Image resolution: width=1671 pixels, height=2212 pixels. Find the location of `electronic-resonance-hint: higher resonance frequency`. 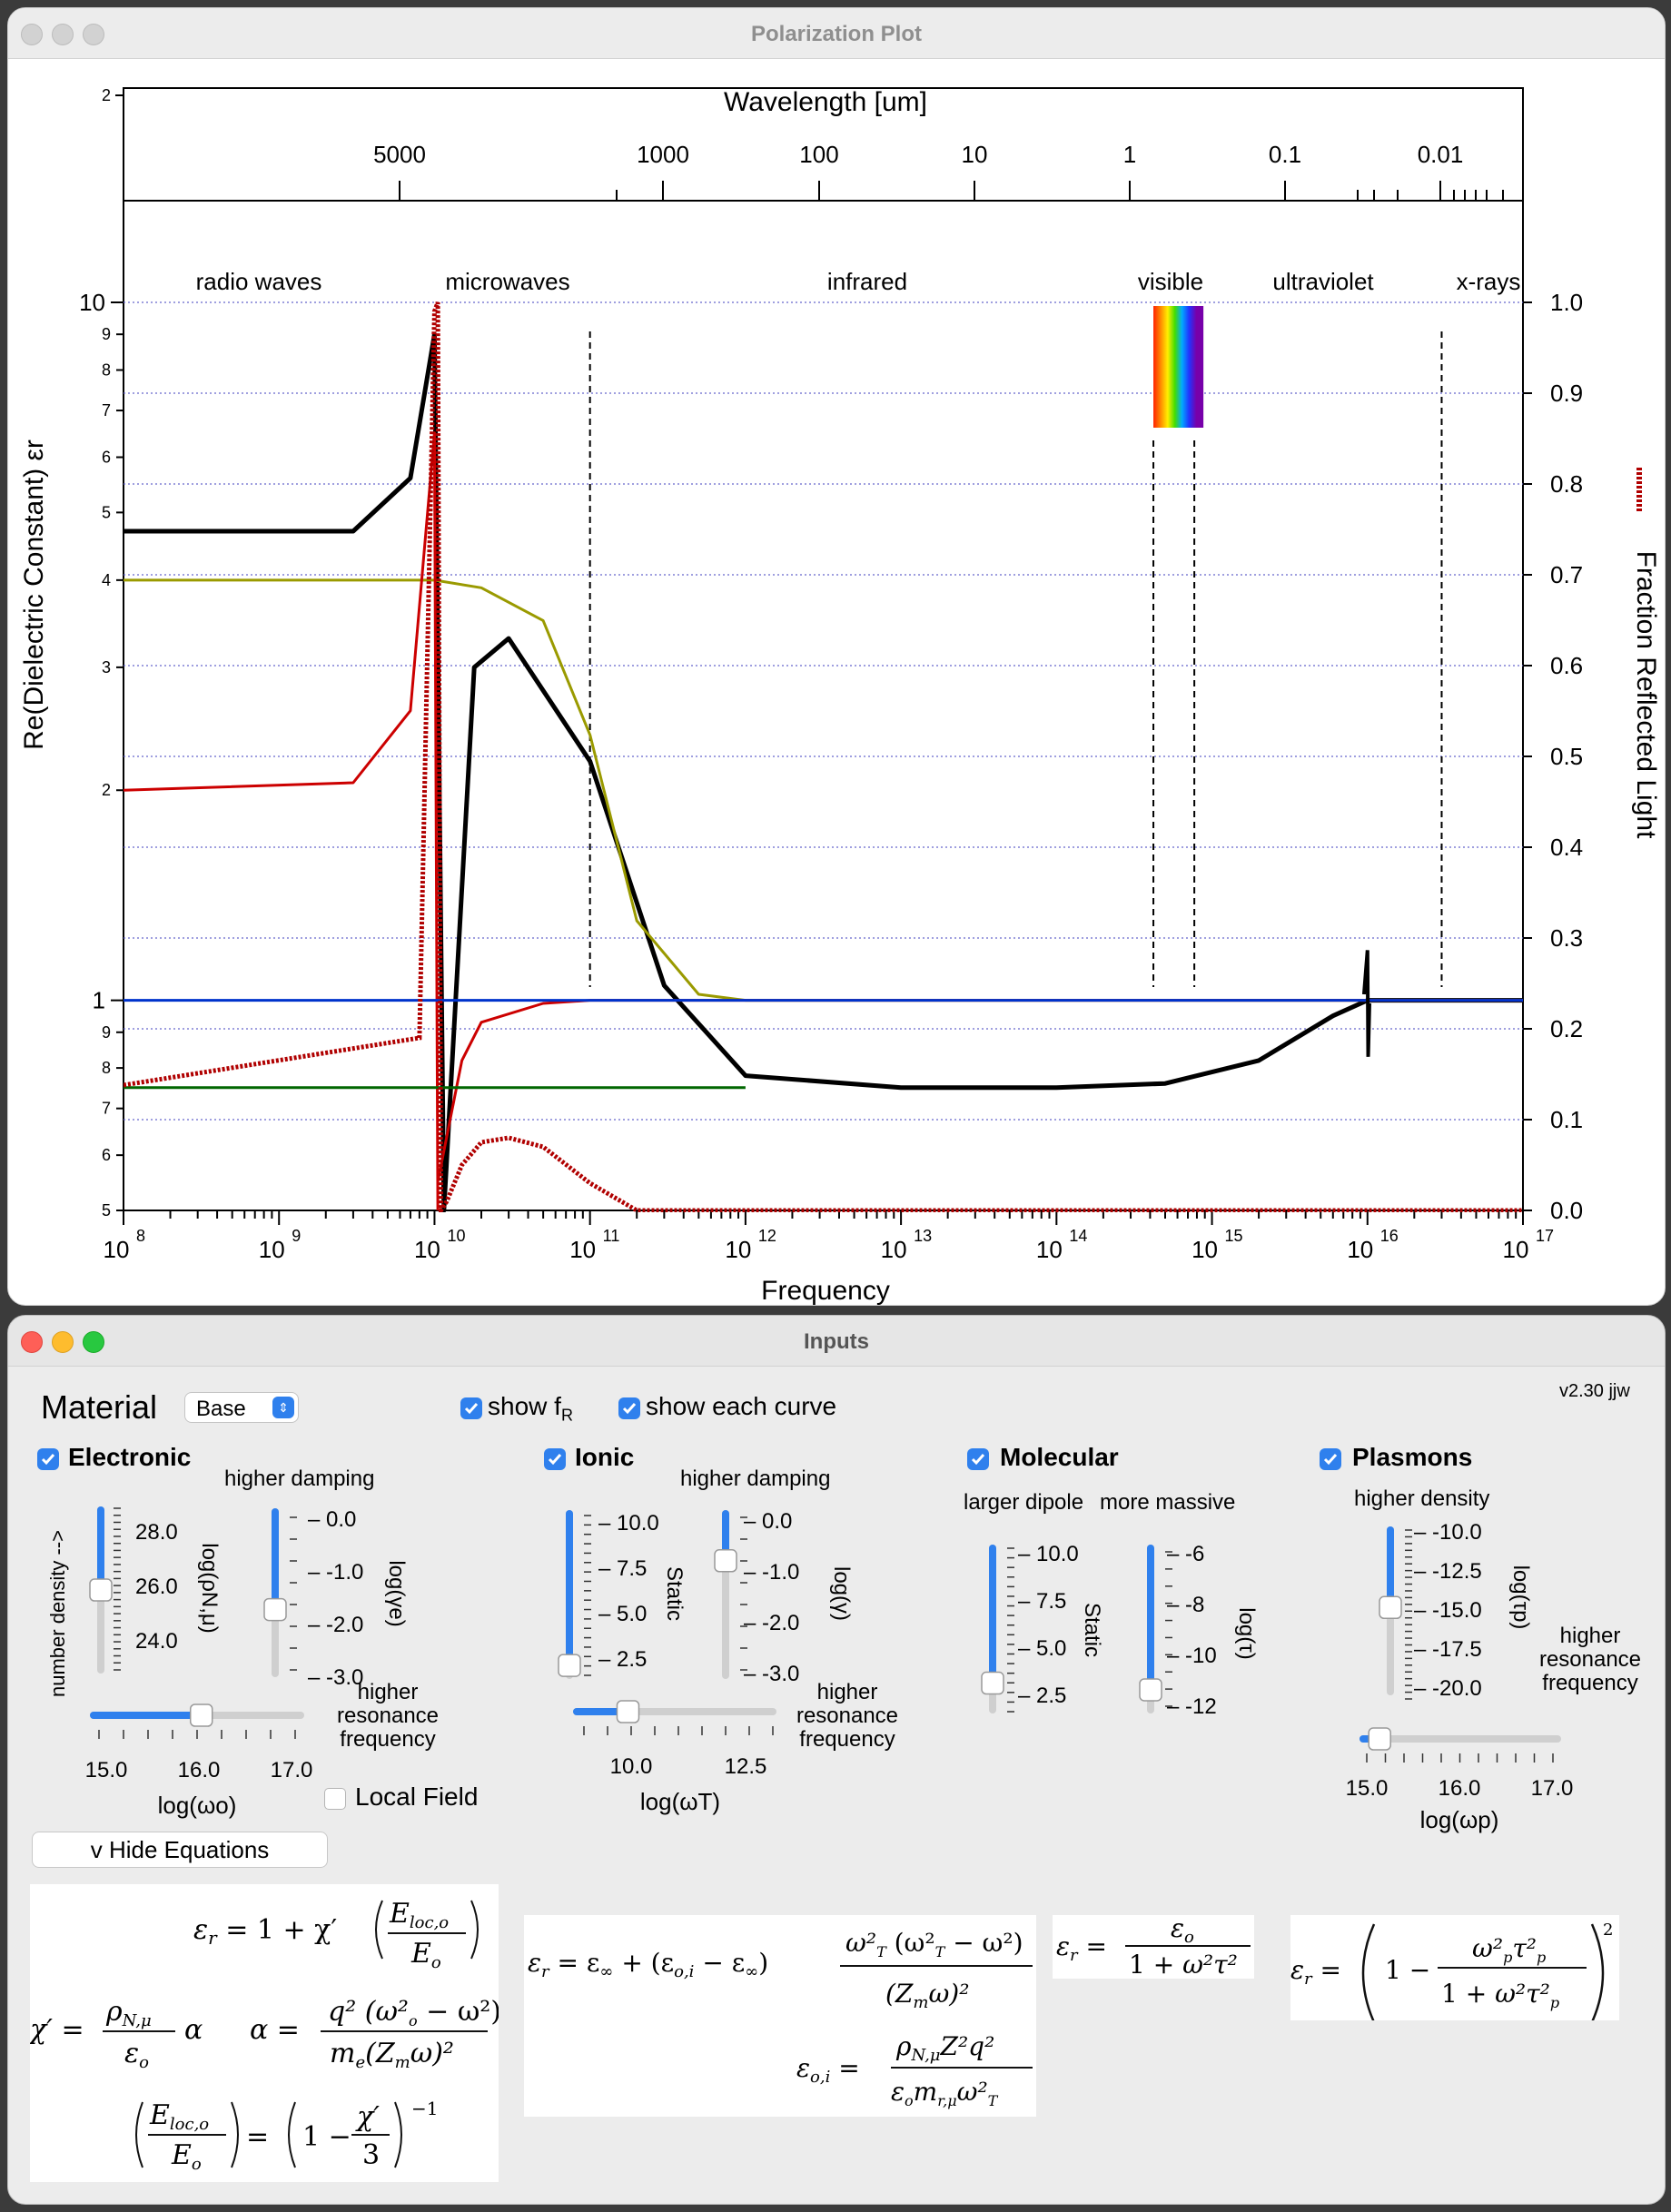

electronic-resonance-hint: higher resonance frequency is located at coordinates (388, 1716).